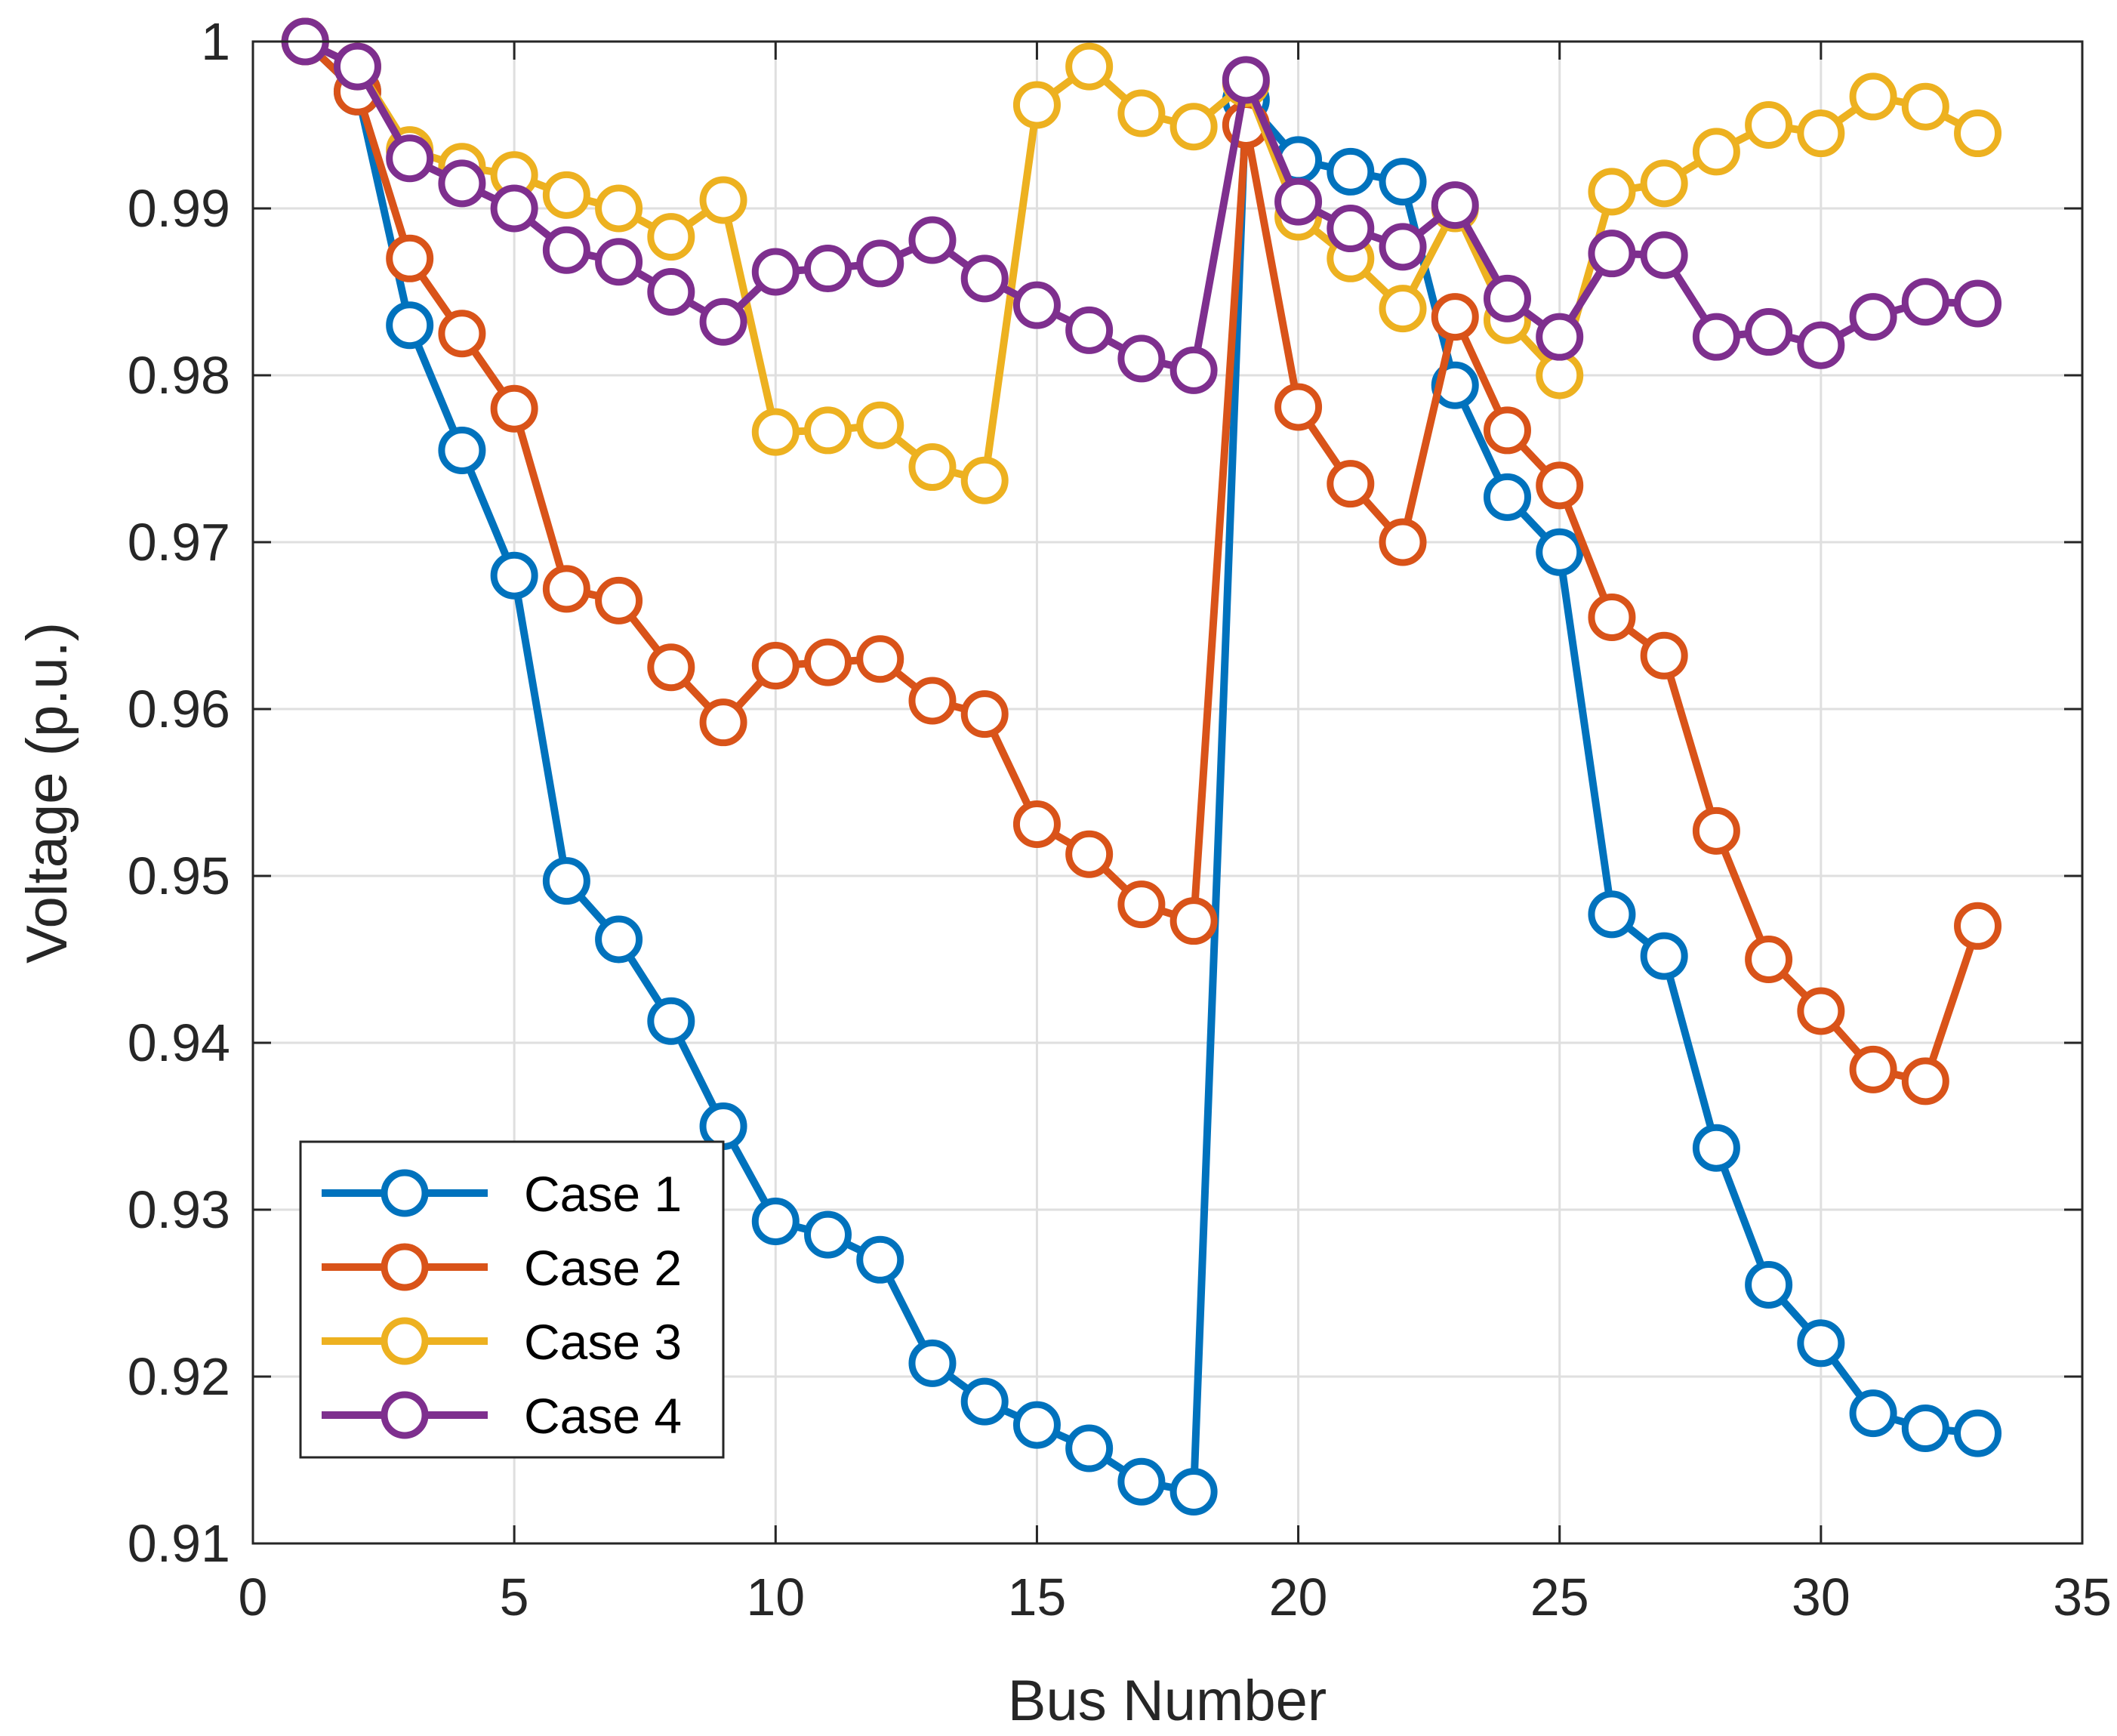 This screenshot has height=1736, width=2117. I want to click on legend-item: Case 3, so click(502, 1342).